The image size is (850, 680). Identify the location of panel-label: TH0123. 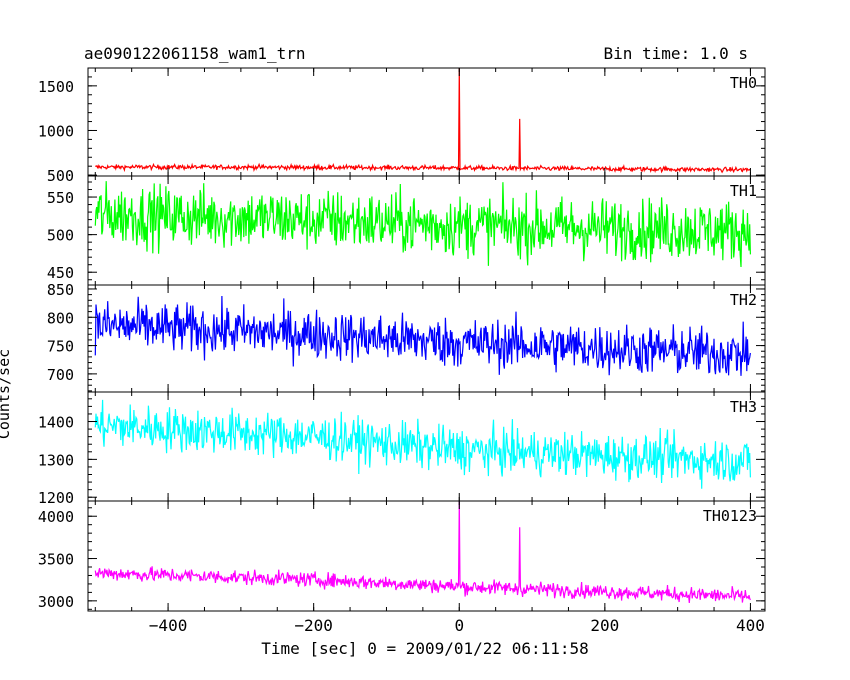
(730, 516).